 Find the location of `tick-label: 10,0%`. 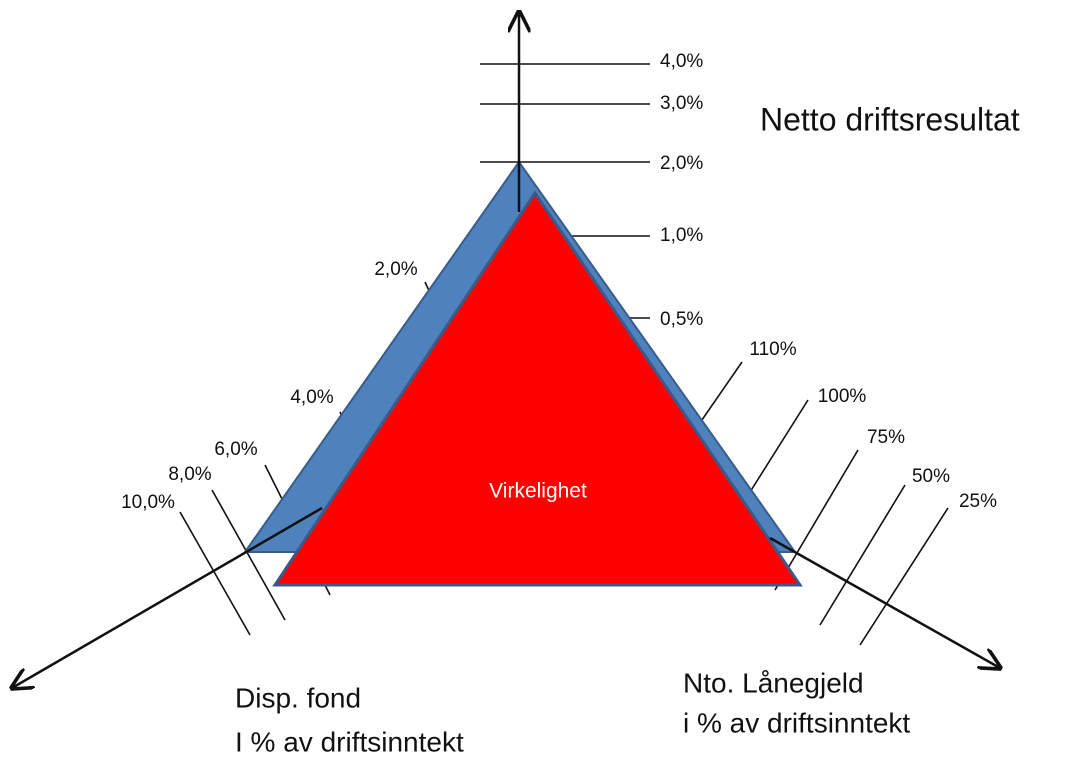

tick-label: 10,0% is located at coordinates (148, 502).